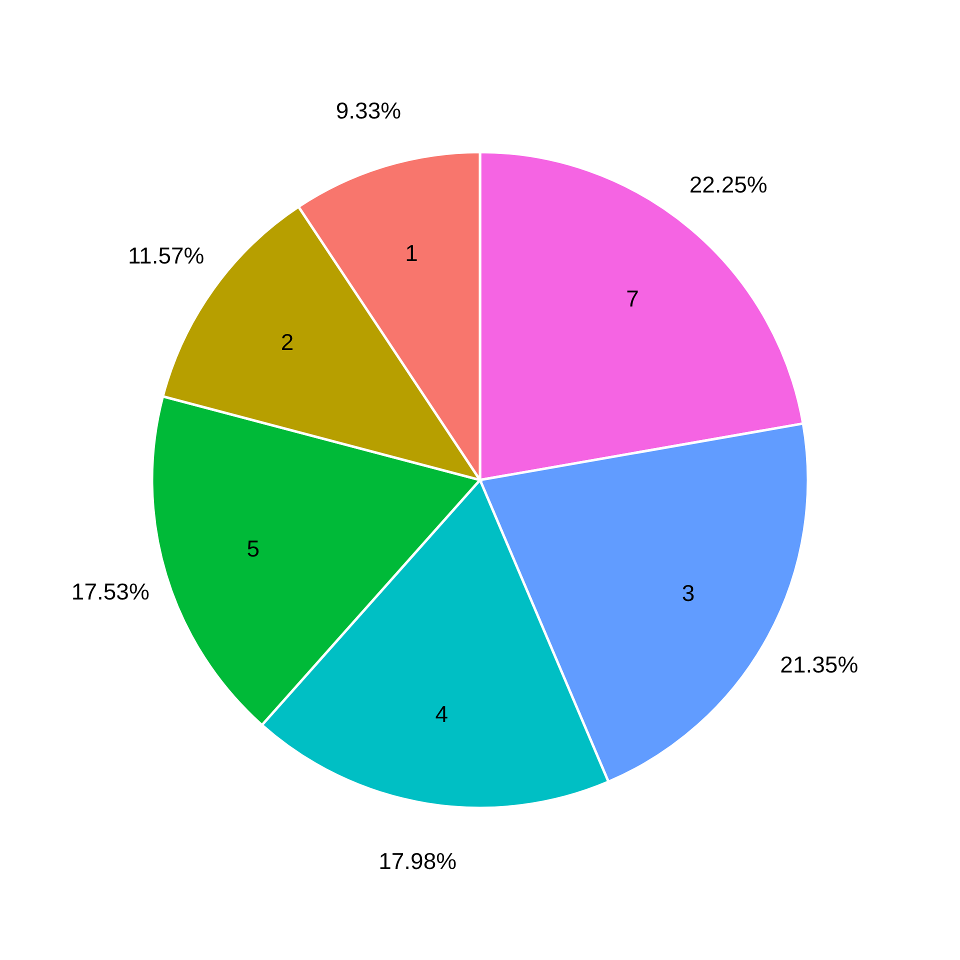  I want to click on data-label: 9.33%, so click(369, 110).